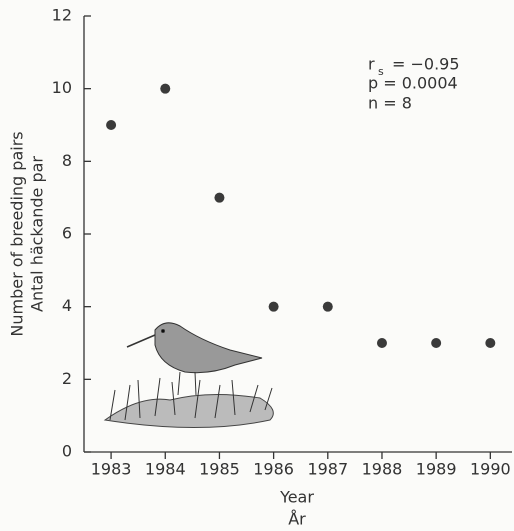 This screenshot has height=531, width=514. What do you see at coordinates (165, 469) in the screenshot?
I see `x-tick-label: 1984` at bounding box center [165, 469].